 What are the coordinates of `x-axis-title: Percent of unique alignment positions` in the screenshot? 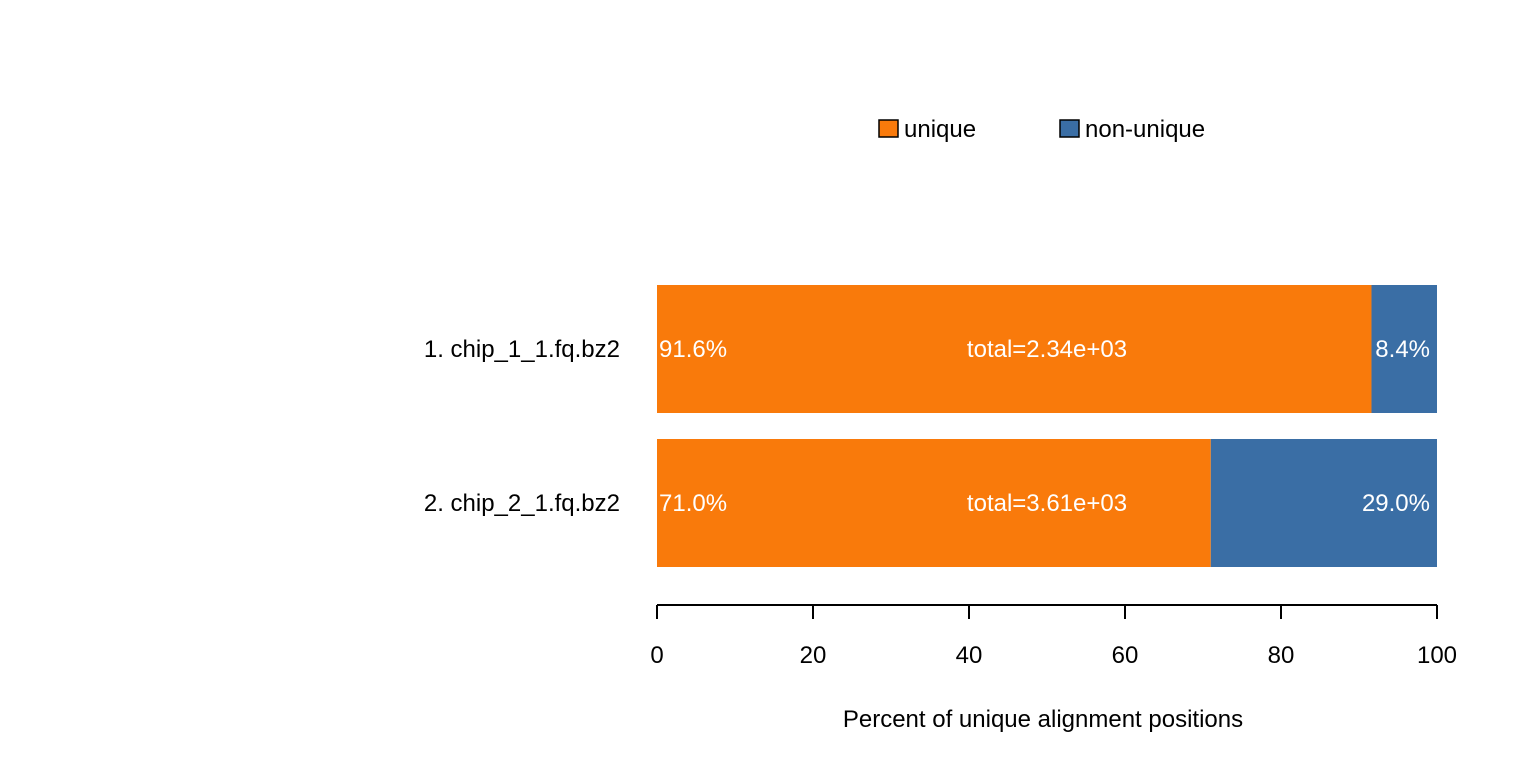 It's located at (1043, 719).